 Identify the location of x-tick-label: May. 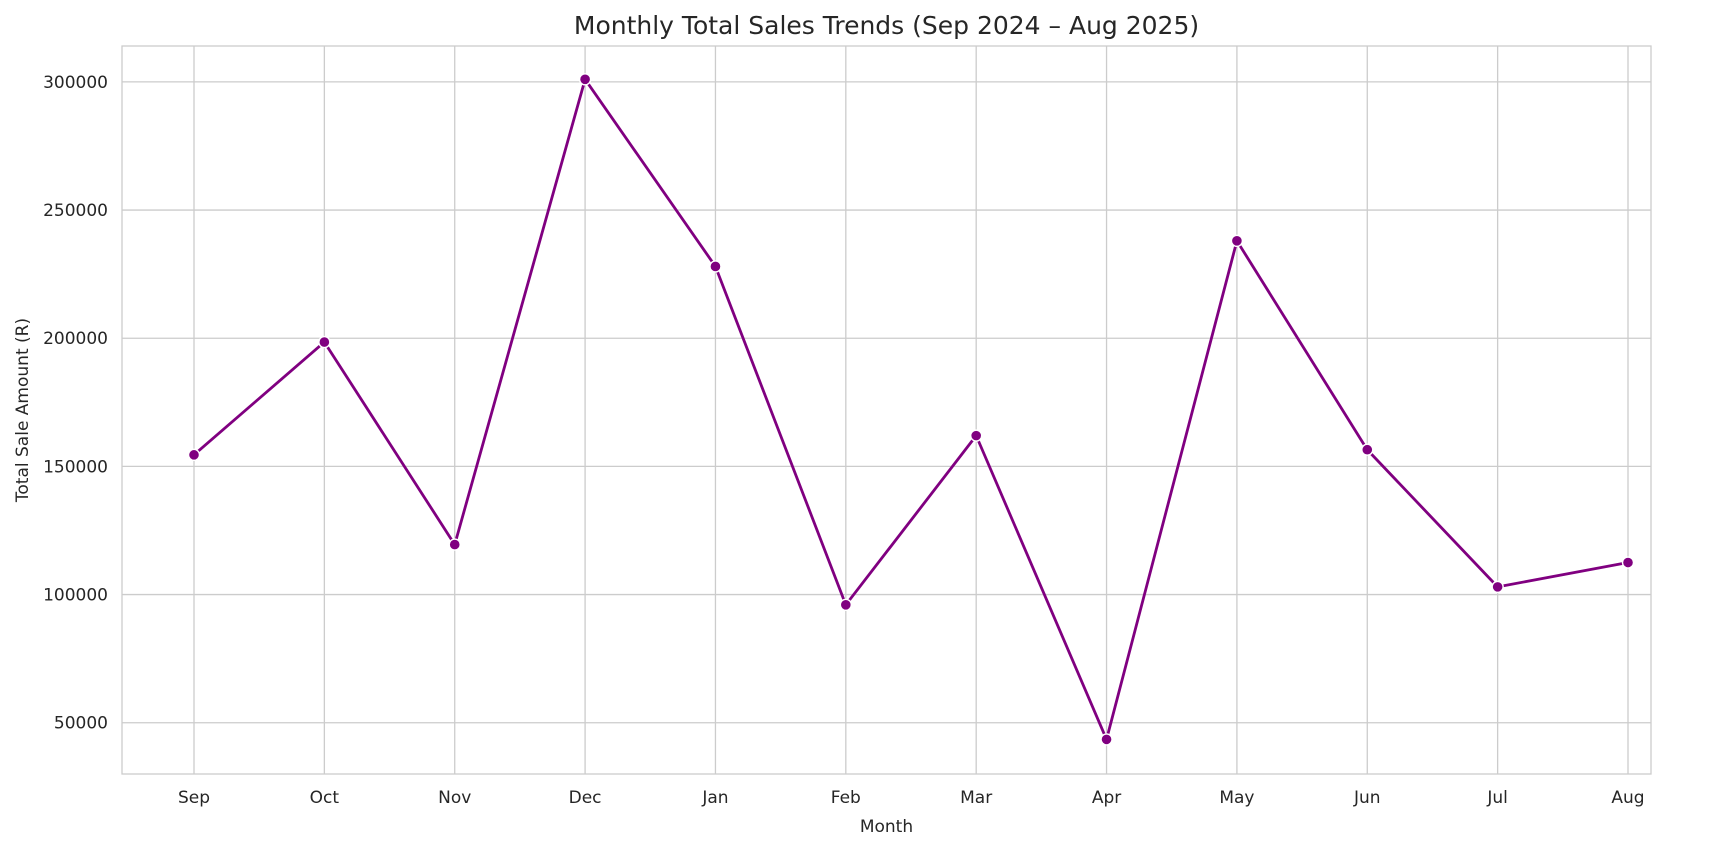
(1236, 798).